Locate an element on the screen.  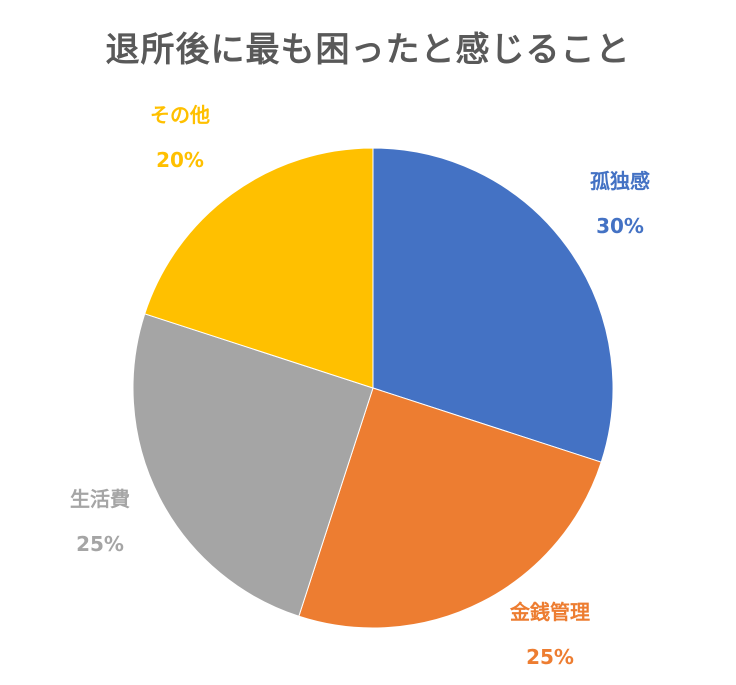
data-label-2: 生活費 25% is located at coordinates (100, 522).